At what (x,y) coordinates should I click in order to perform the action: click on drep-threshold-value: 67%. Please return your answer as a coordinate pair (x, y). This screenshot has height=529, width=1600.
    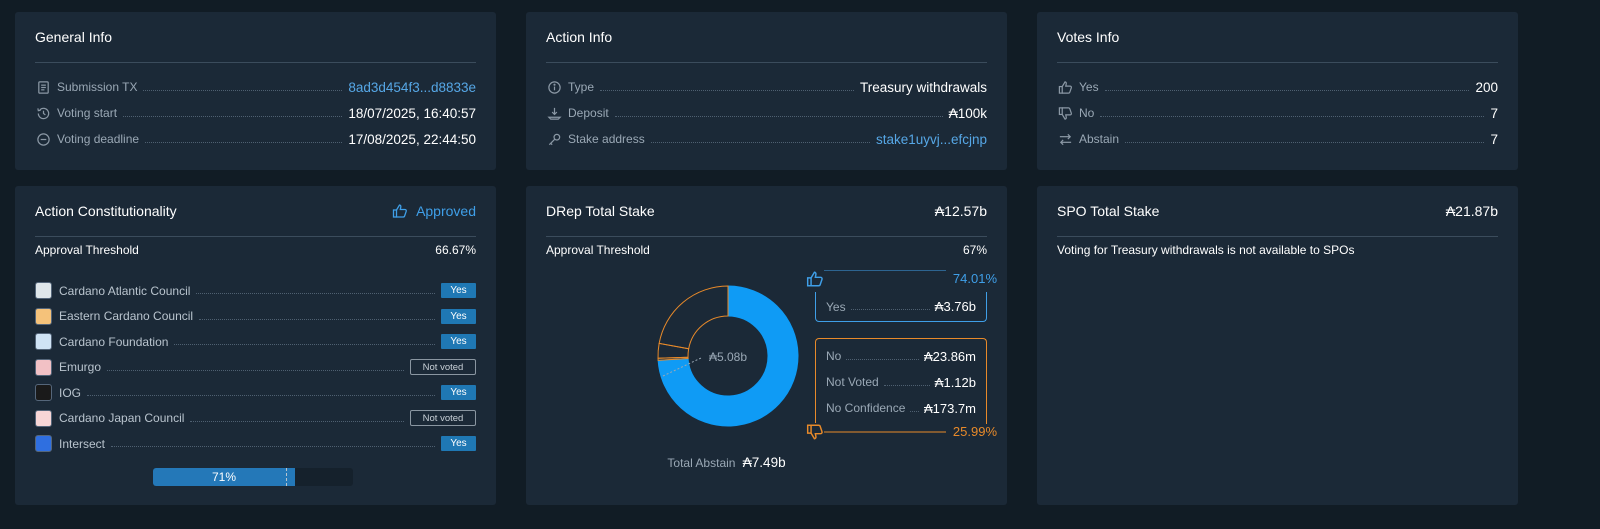
    Looking at the image, I should click on (974, 250).